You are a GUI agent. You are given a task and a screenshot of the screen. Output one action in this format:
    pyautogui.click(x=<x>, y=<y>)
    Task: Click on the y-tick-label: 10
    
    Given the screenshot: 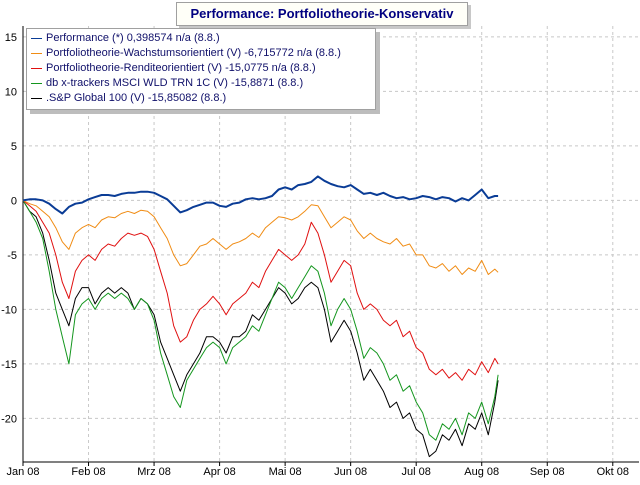 What is the action you would take?
    pyautogui.click(x=11, y=92)
    